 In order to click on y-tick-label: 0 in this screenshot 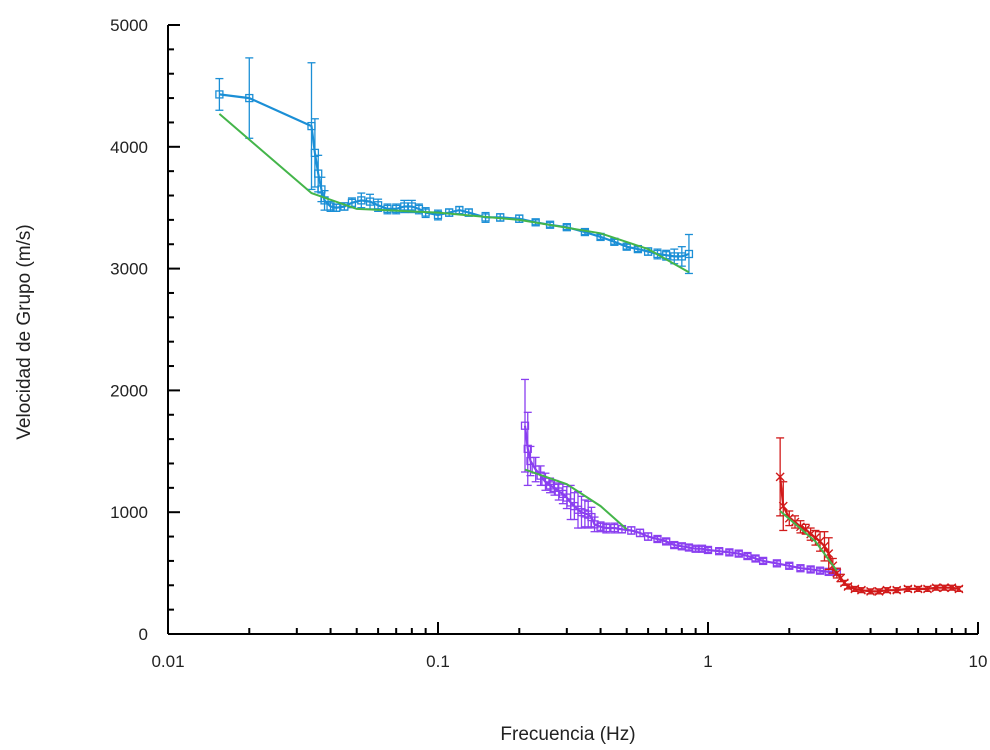, I will do `click(143, 634)`.